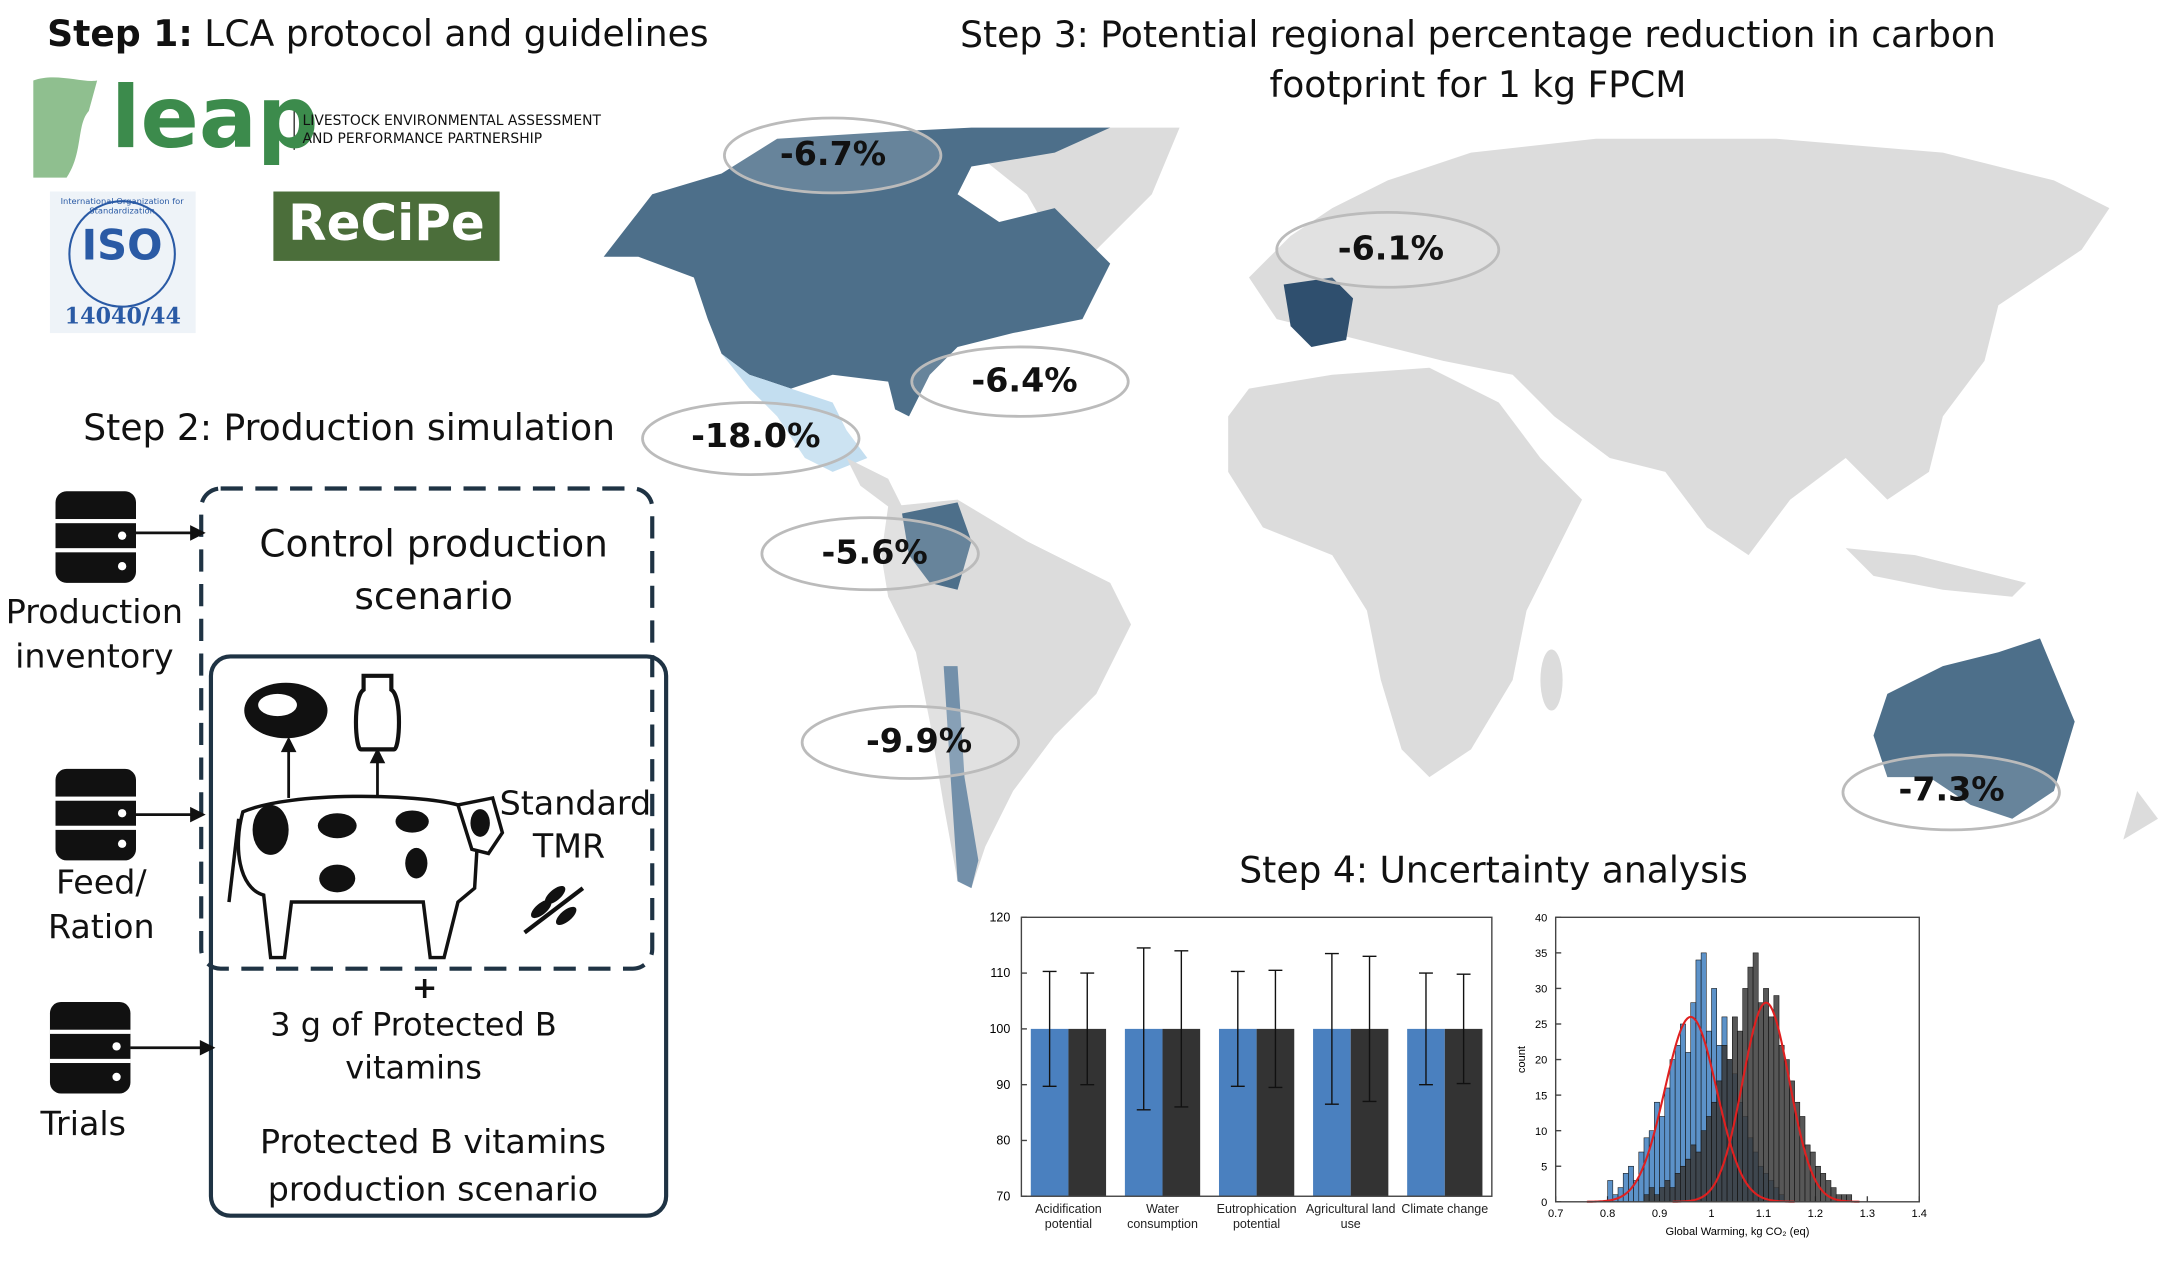  What do you see at coordinates (93, 792) in the screenshot?
I see `databases` at bounding box center [93, 792].